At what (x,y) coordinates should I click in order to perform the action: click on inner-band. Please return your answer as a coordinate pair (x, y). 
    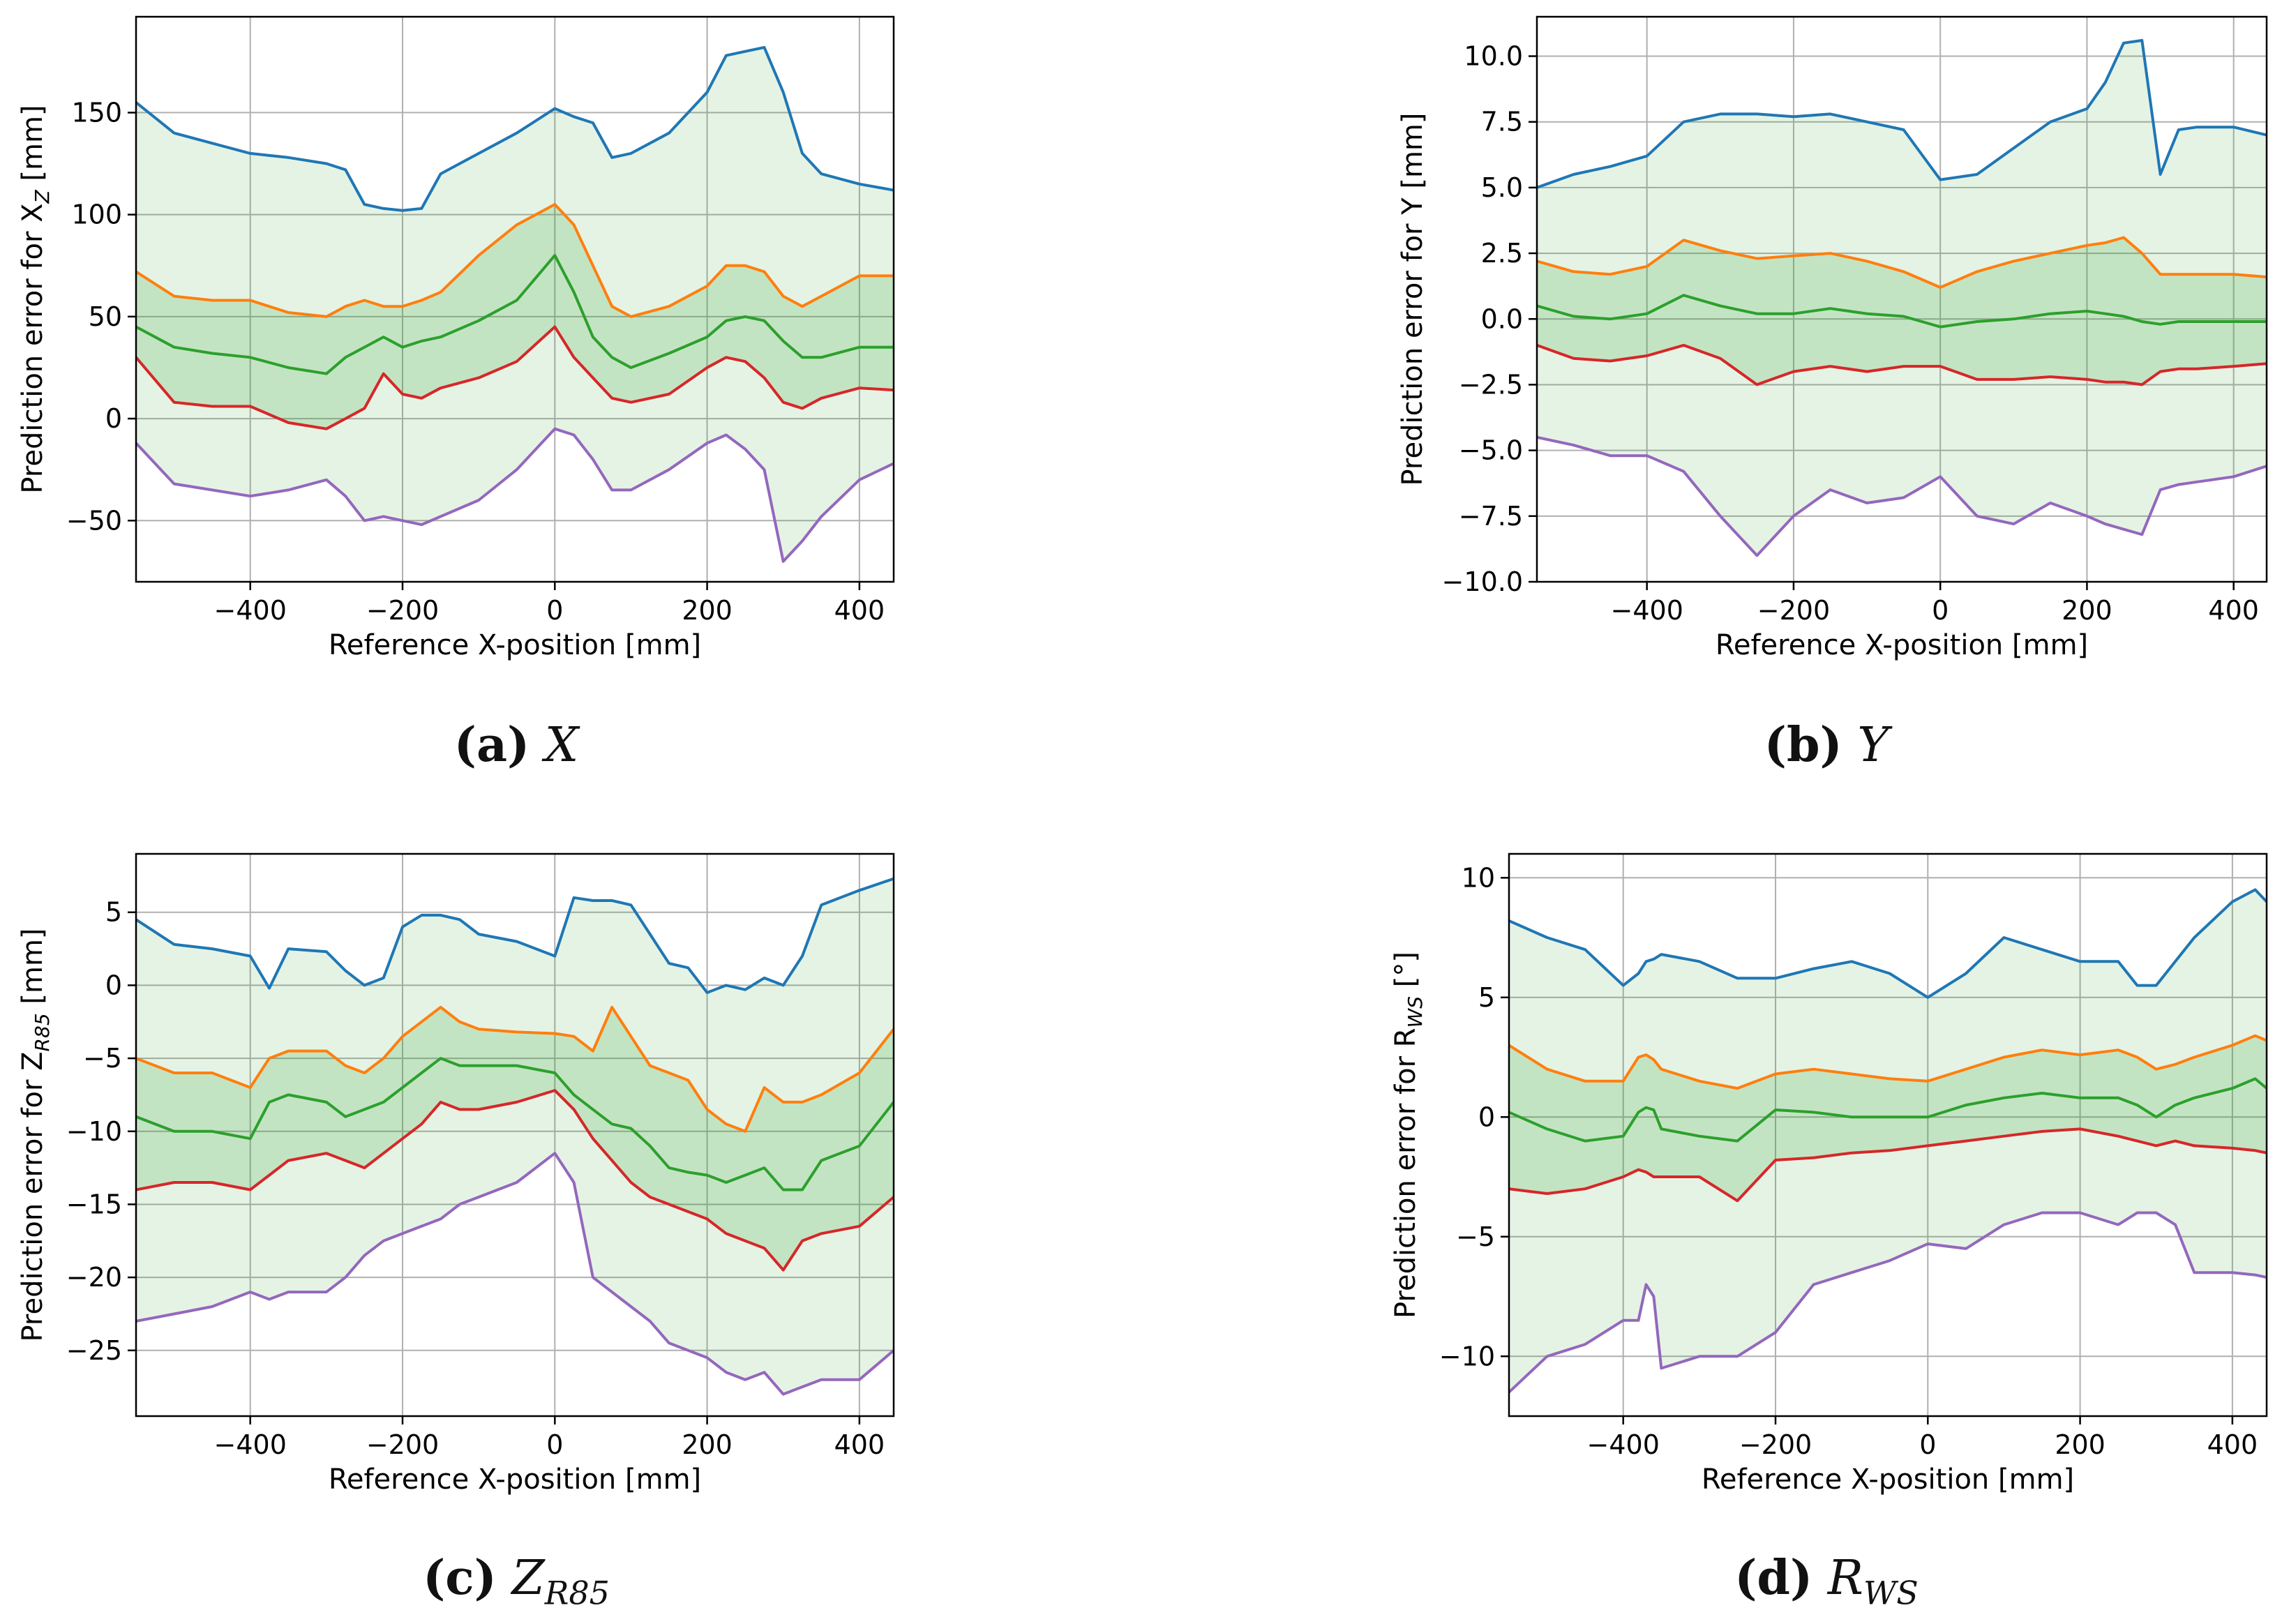
    Looking at the image, I should click on (1902, 311).